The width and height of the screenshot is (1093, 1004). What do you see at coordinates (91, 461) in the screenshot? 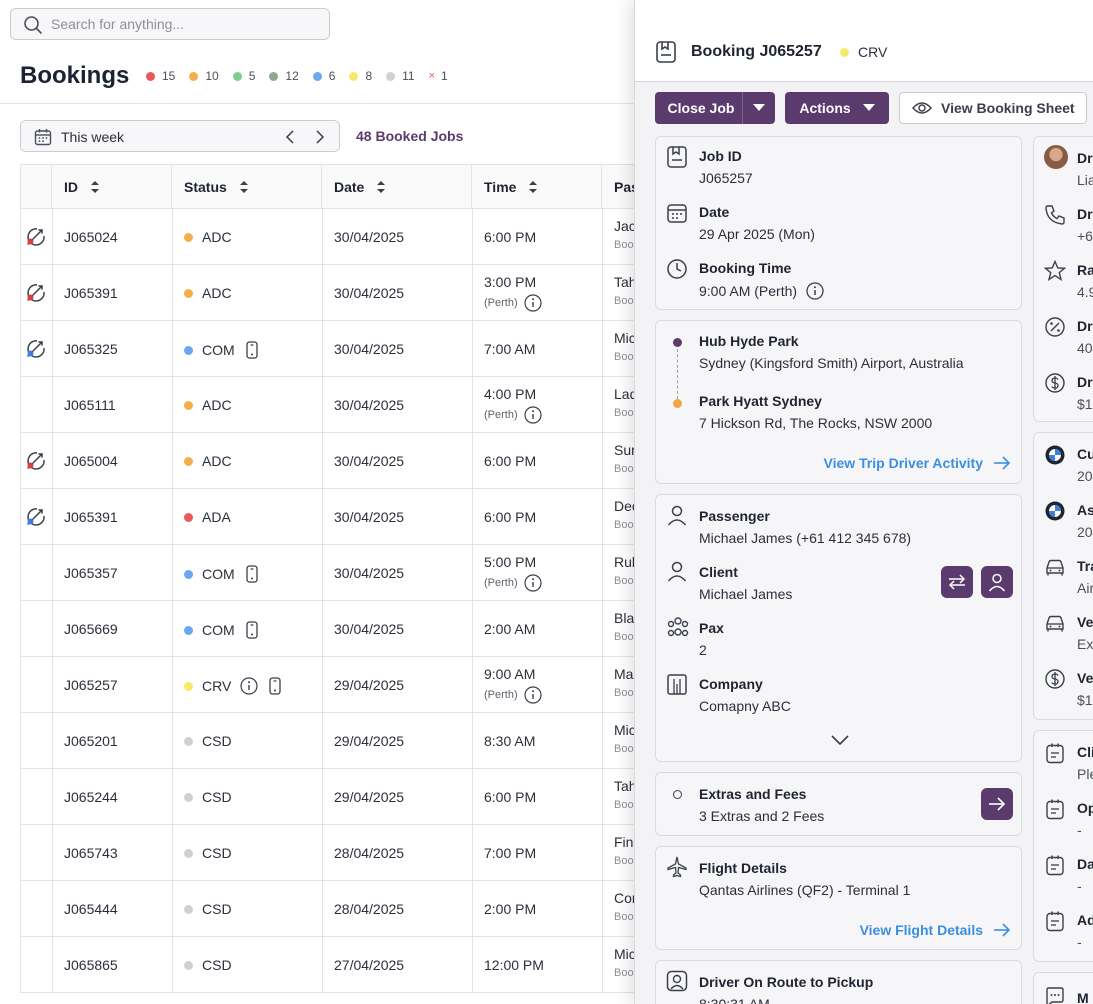
I see `booking-id: J065004` at bounding box center [91, 461].